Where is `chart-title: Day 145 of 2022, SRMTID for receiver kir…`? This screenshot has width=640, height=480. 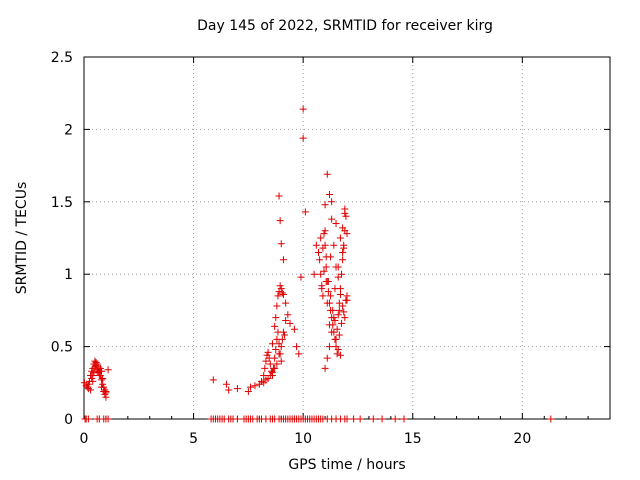 chart-title: Day 145 of 2022, SRMTID for receiver kir… is located at coordinates (345, 26).